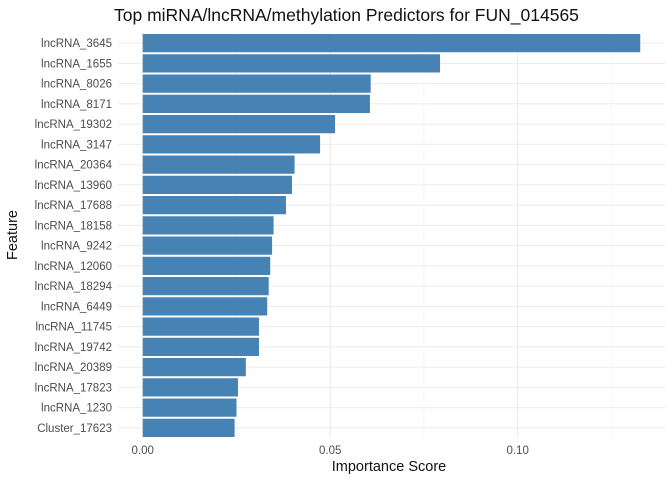 The height and width of the screenshot is (480, 672). Describe the element at coordinates (76, 44) in the screenshot. I see `y-tick-label: lncRNA_3645` at that location.